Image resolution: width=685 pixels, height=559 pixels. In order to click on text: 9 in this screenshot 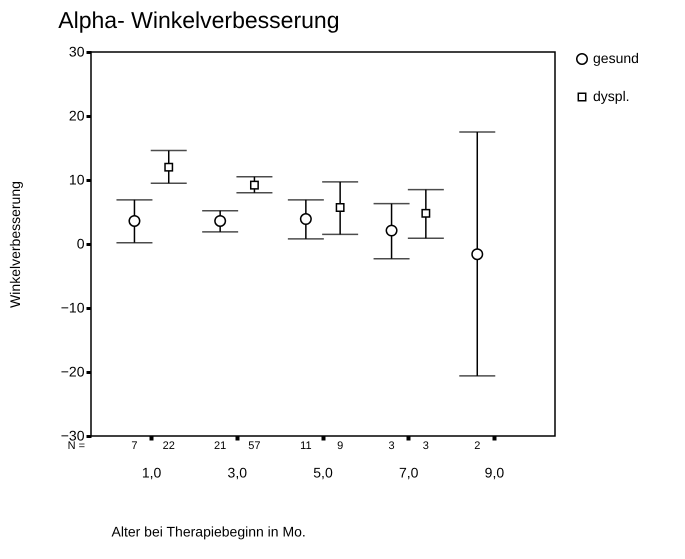, I will do `click(340, 446)`.